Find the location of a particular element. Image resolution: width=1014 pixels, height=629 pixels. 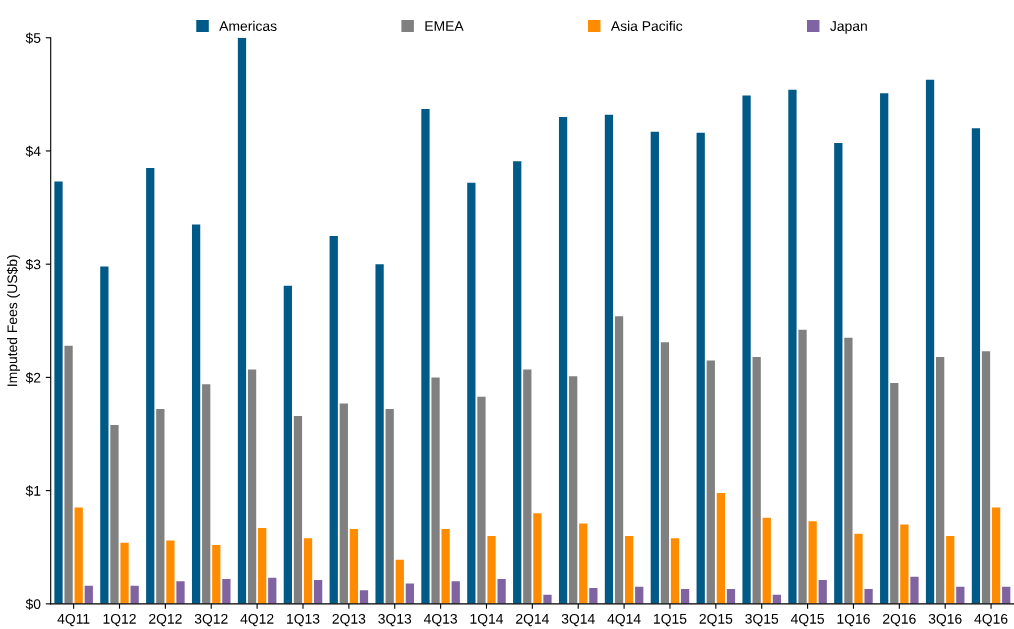

x-tick-label: 4Q16 is located at coordinates (991, 620).